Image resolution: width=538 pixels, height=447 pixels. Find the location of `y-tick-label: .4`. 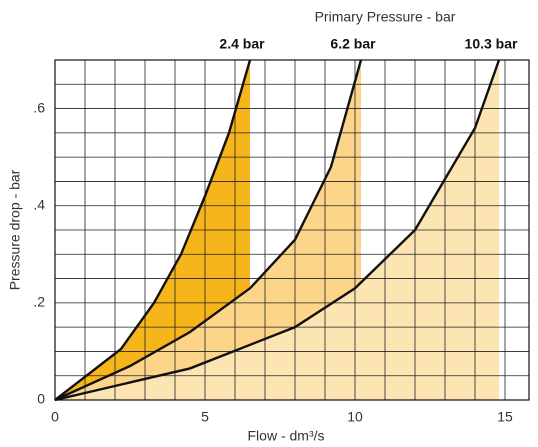

y-tick-label: .4 is located at coordinates (39, 204).